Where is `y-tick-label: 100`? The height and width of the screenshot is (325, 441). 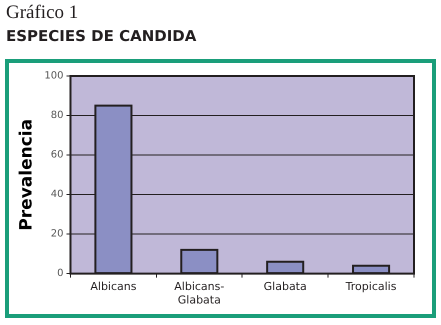 y-tick-label: 100 is located at coordinates (54, 76).